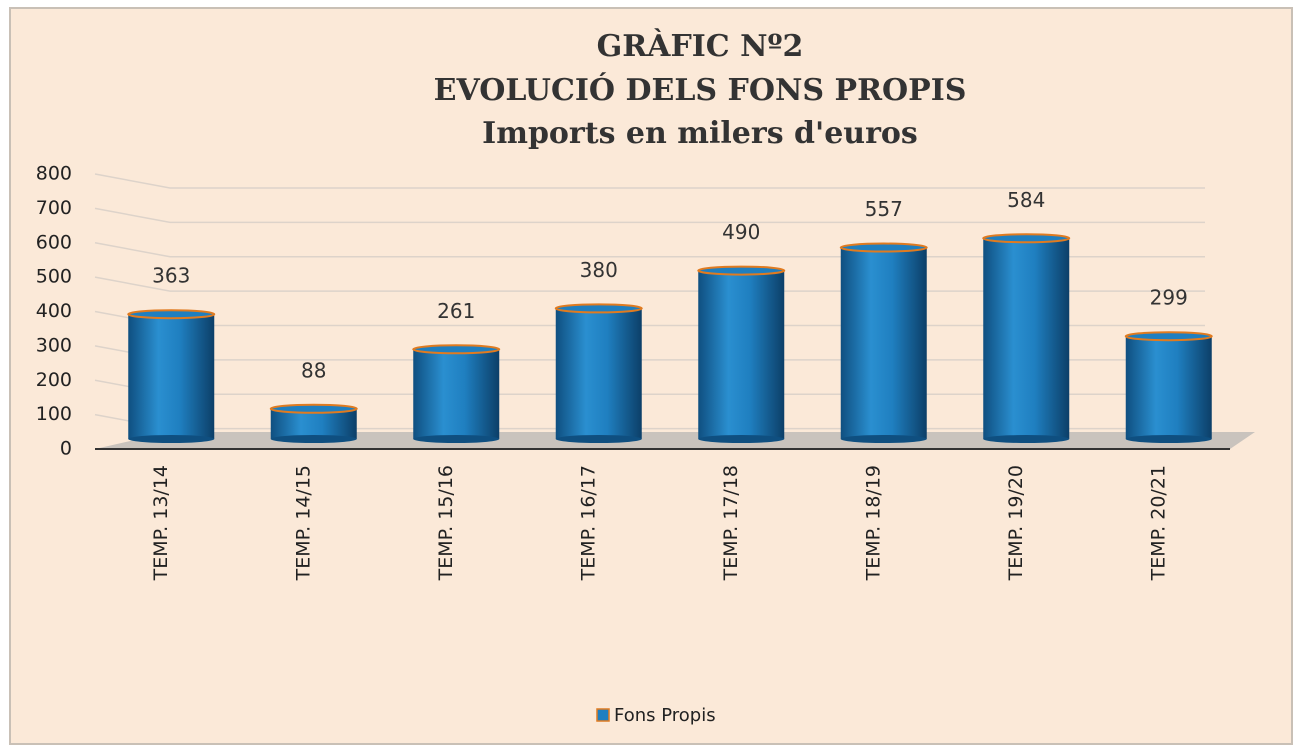 The image size is (1300, 746). Describe the element at coordinates (741, 232) in the screenshot. I see `value-label: 490` at that location.